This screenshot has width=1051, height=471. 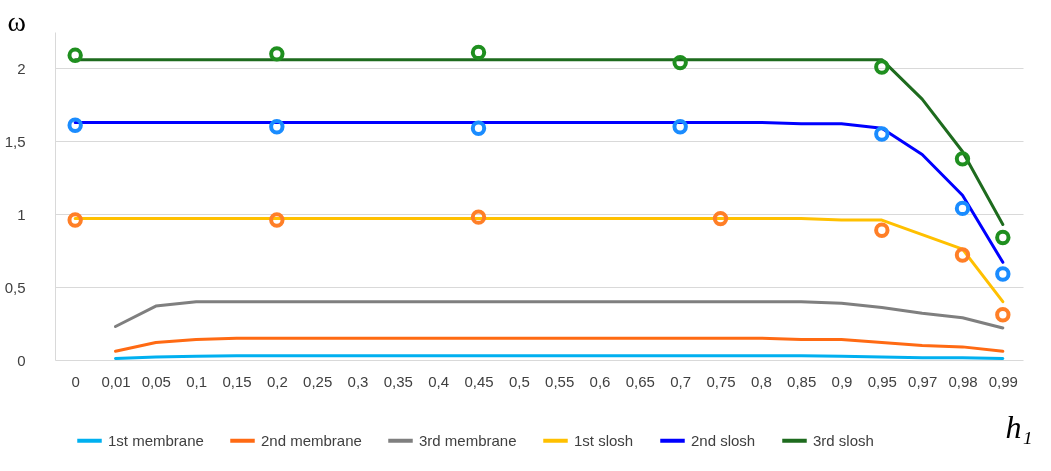 I want to click on legend-label: 1st slosh, so click(x=604, y=440).